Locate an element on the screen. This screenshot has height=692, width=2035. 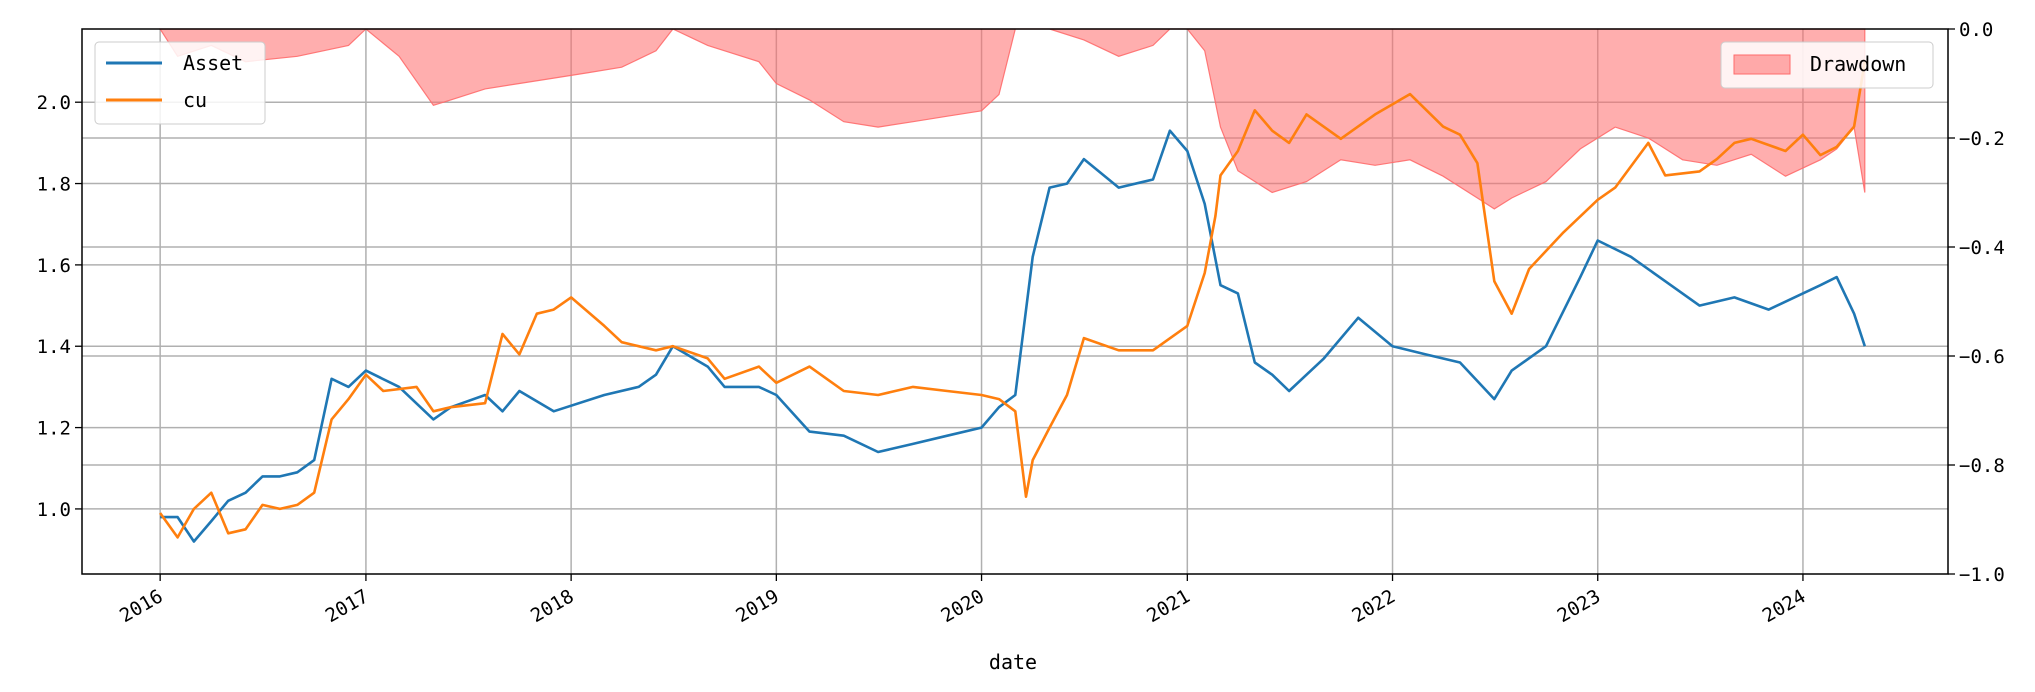
x-tick-label: 2022 is located at coordinates (1373, 606).